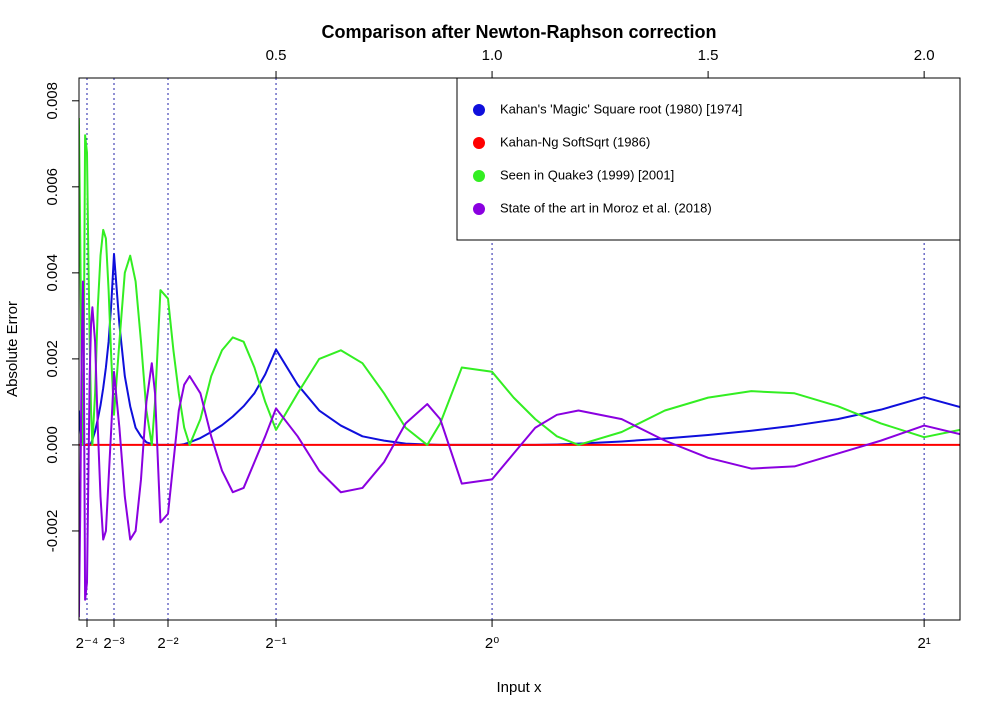 The height and width of the screenshot is (715, 1000). What do you see at coordinates (708, 159) in the screenshot?
I see `legend-box` at bounding box center [708, 159].